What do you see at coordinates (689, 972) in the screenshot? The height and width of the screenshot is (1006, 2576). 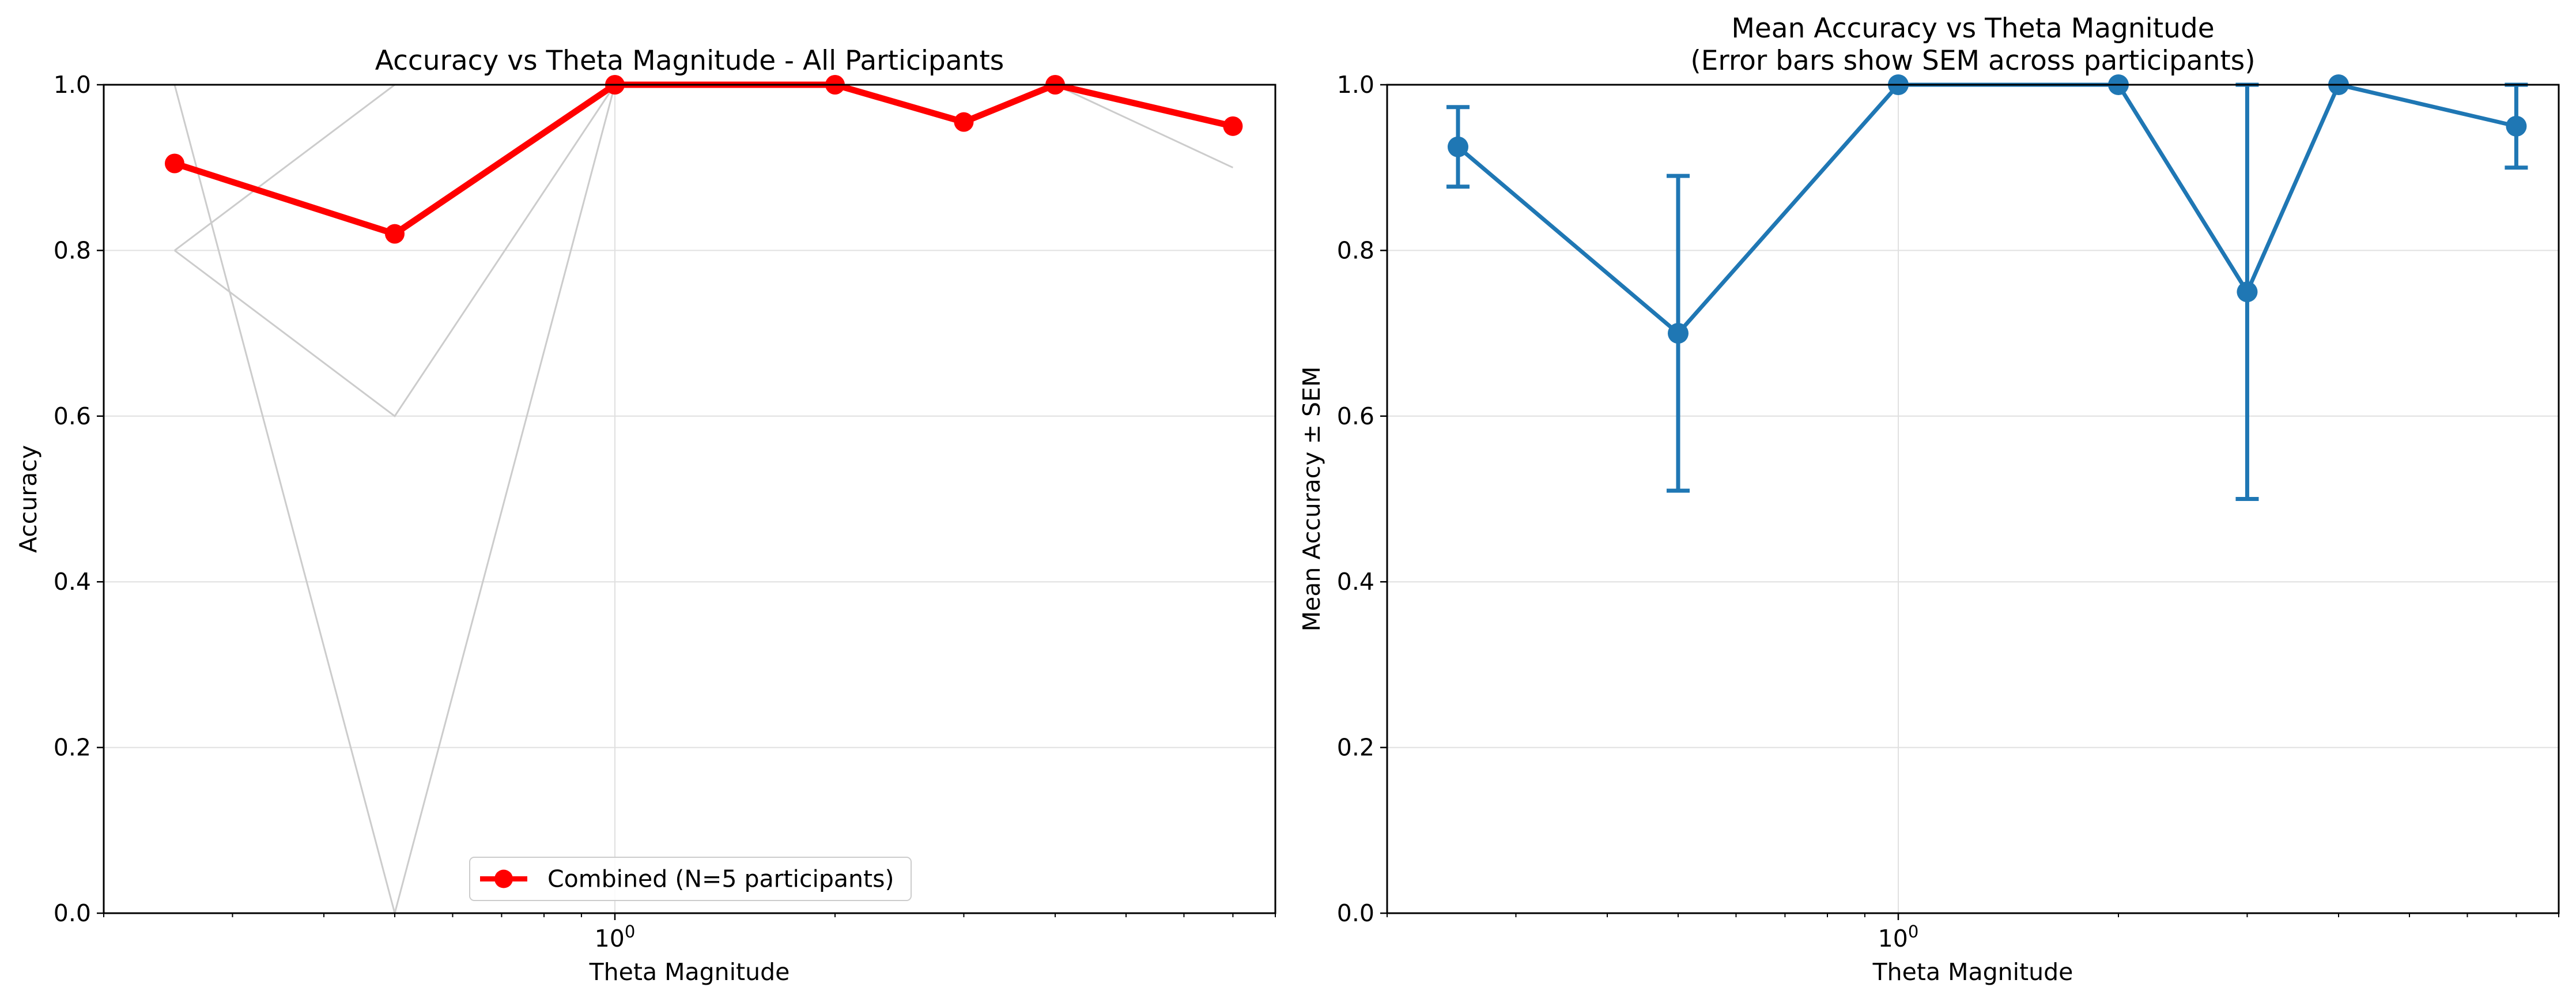 I see `left-x-axis-label: Theta Magnitude` at bounding box center [689, 972].